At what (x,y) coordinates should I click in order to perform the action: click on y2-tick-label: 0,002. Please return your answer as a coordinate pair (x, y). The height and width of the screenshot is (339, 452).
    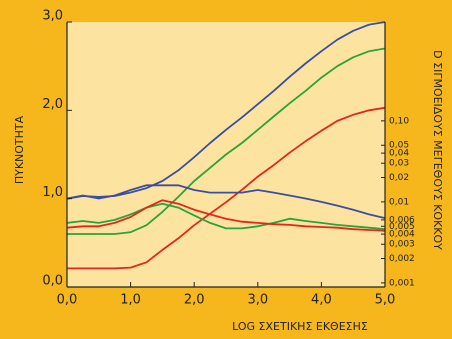
    Looking at the image, I should click on (402, 259).